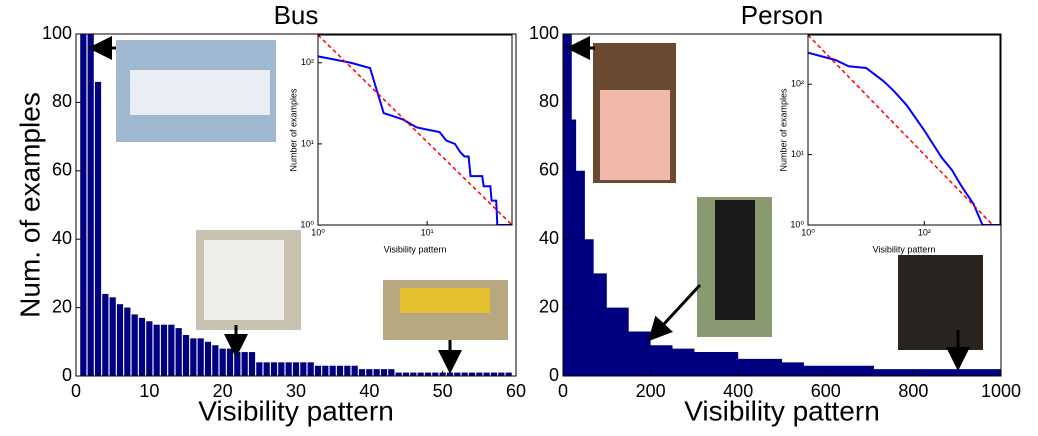 The image size is (1038, 436). What do you see at coordinates (296, 15) in the screenshot?
I see `chart-title: Bus` at bounding box center [296, 15].